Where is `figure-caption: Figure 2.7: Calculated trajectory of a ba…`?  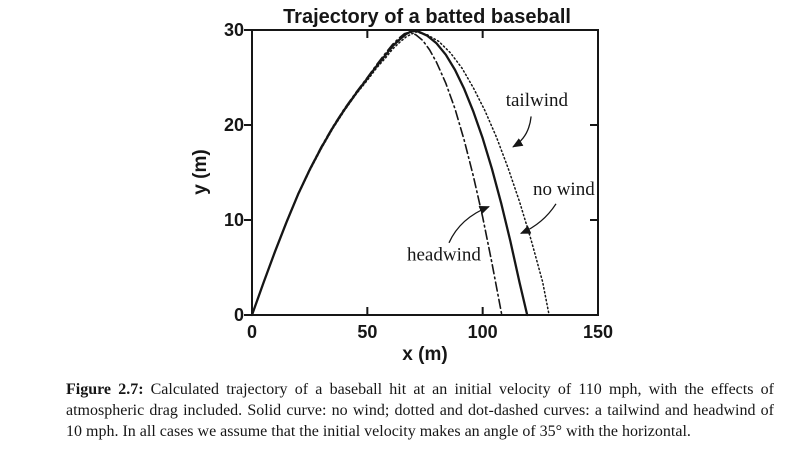 figure-caption: Figure 2.7: Calculated trajectory of a ba… is located at coordinates (420, 410).